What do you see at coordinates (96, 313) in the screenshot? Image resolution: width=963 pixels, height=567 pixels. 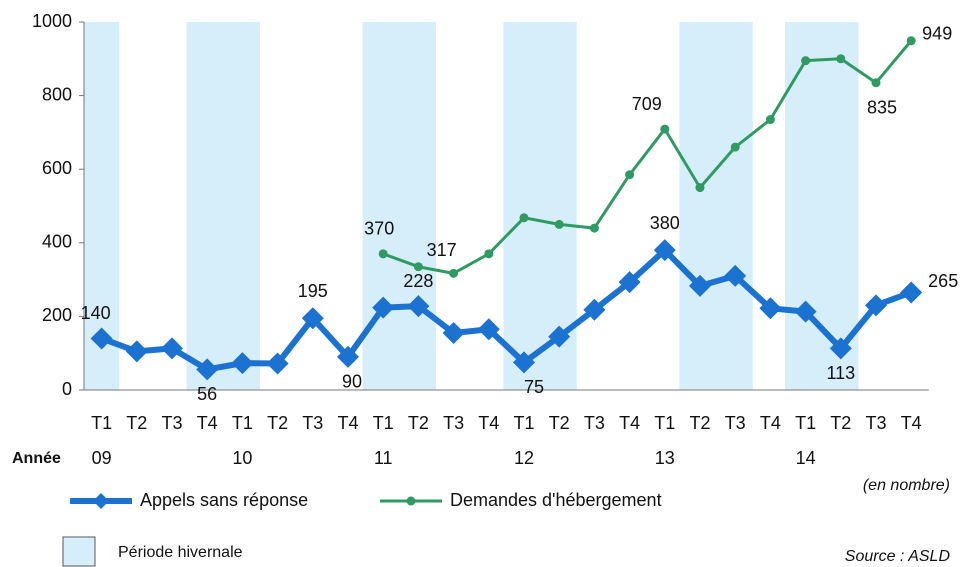 I see `data-label: 140` at bounding box center [96, 313].